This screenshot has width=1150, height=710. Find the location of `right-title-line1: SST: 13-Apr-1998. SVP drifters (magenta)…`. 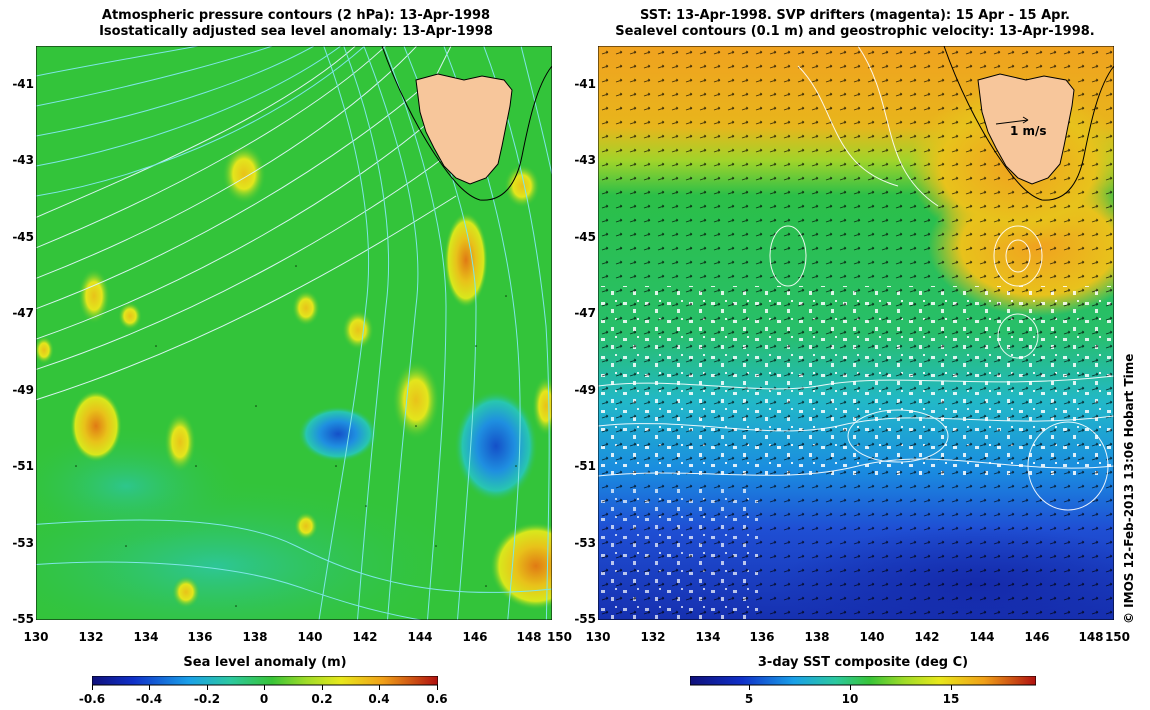

right-title-line1: SST: 13-Apr-1998. SVP drifters (magenta)… is located at coordinates (855, 15).